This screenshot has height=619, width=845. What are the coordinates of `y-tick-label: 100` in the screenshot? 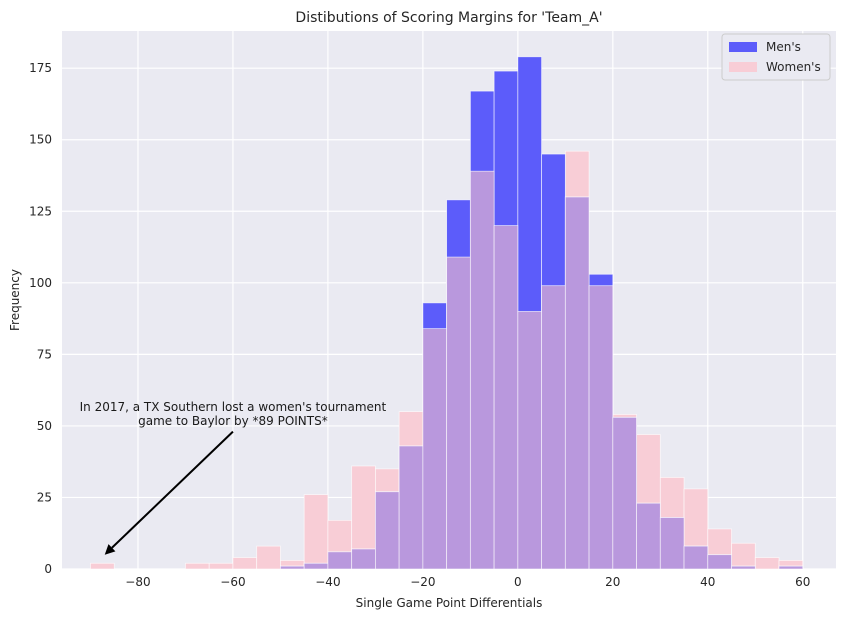 It's located at (40, 283).